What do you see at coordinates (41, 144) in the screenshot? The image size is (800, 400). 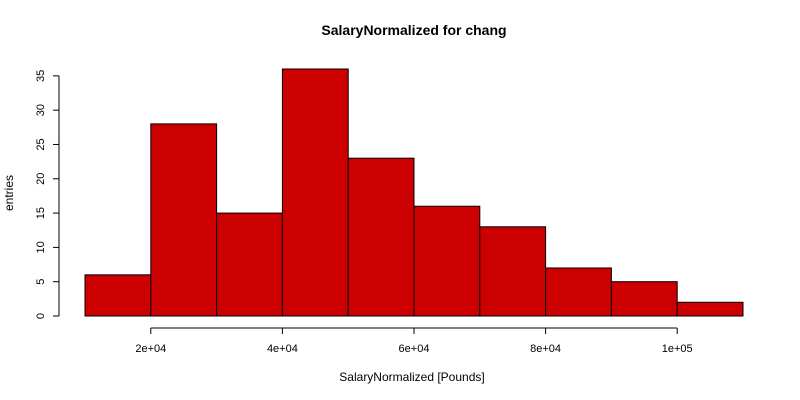 I see `y-tick-label-5: 25` at bounding box center [41, 144].